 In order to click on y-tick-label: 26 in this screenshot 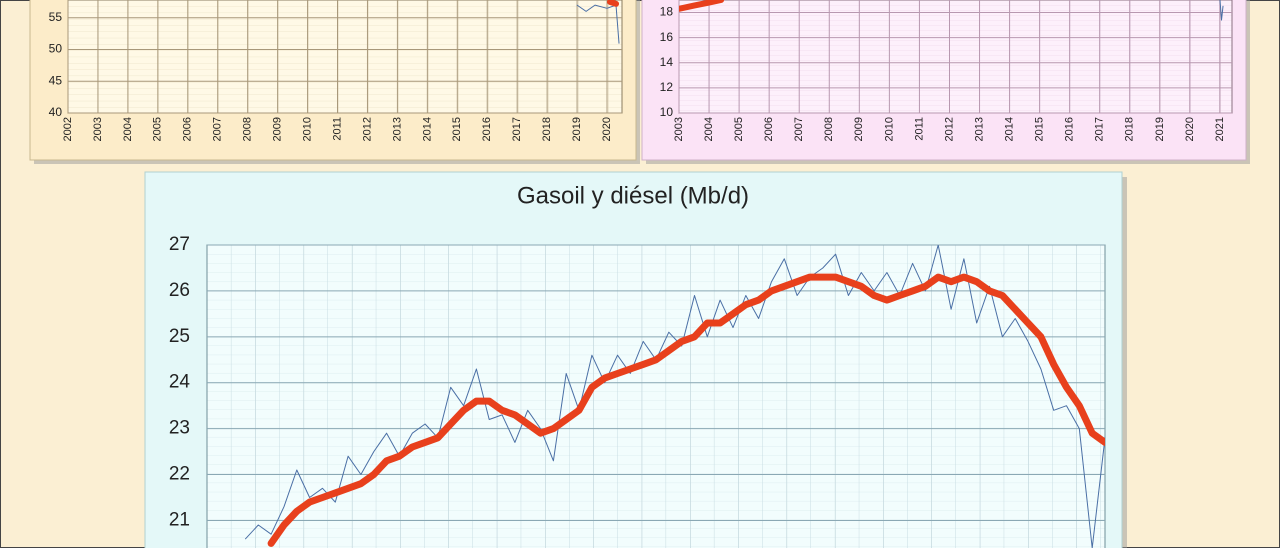, I will do `click(179, 290)`.